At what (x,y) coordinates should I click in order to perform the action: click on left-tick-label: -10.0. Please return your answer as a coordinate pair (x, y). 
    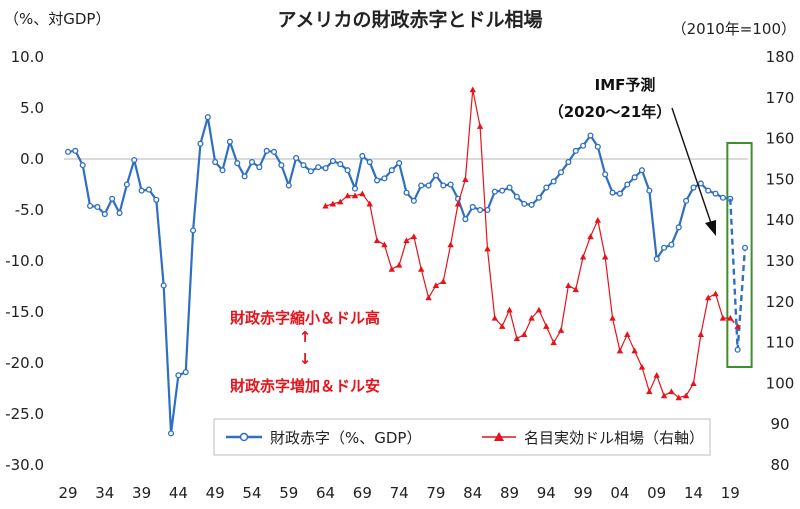
    Looking at the image, I should click on (24, 261).